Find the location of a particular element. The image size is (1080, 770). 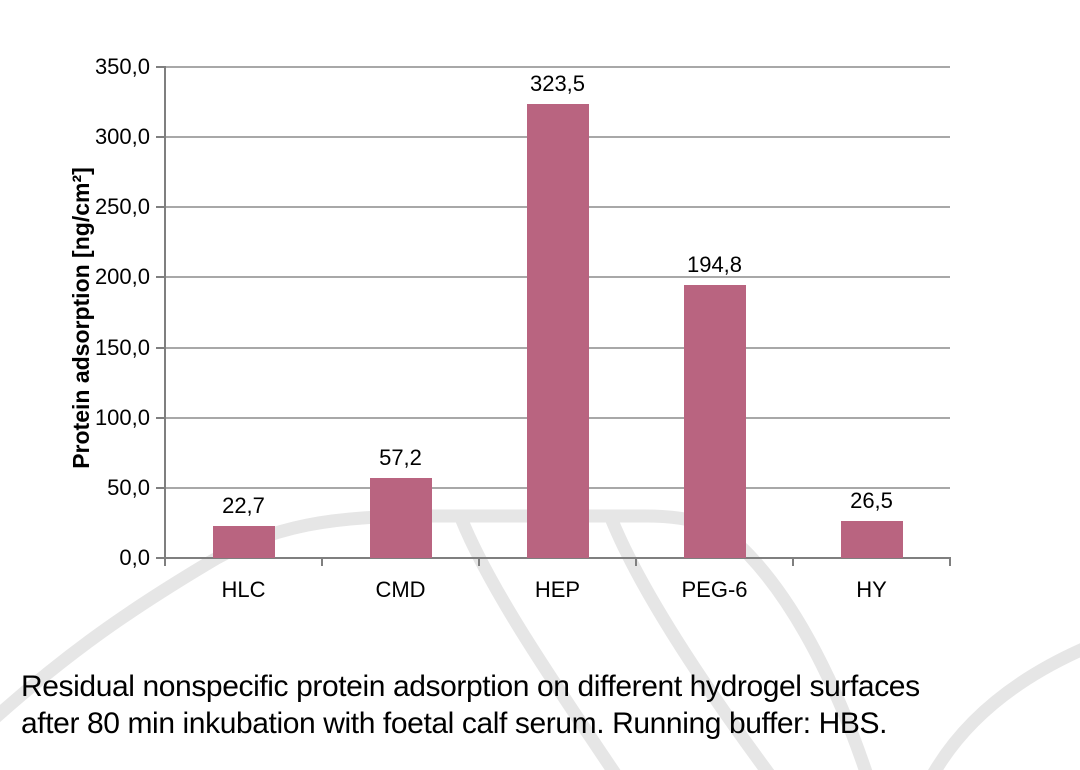

bar-HEP is located at coordinates (557, 331).